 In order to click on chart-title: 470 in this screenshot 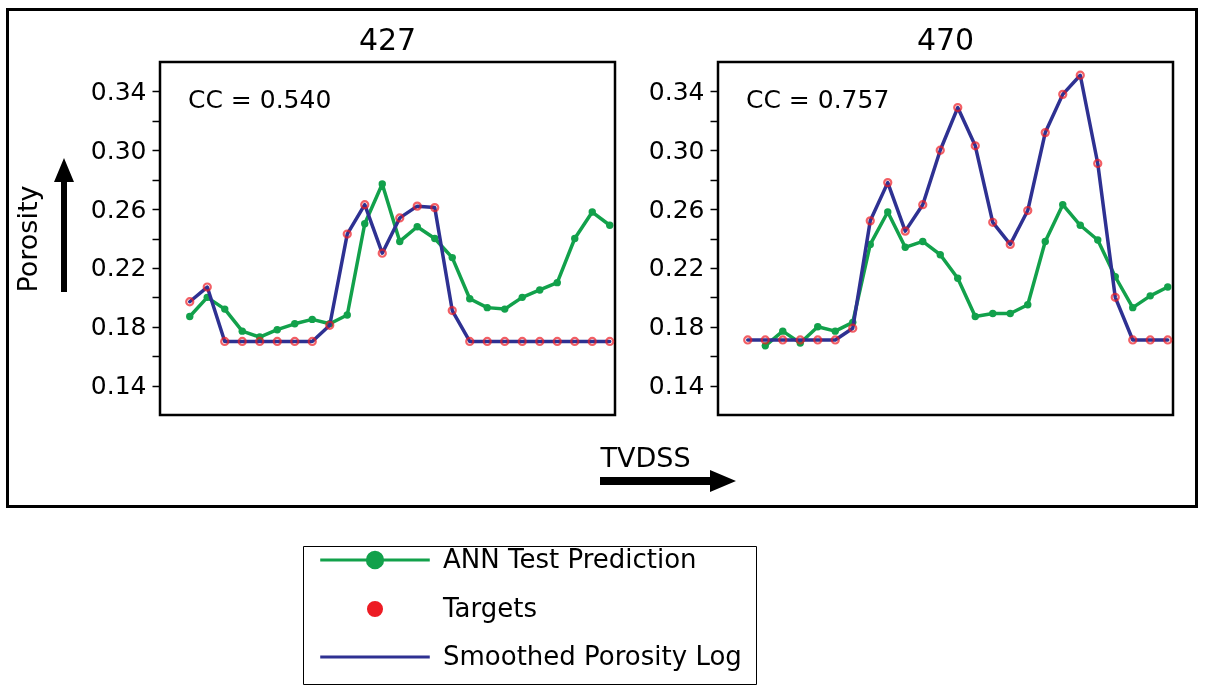, I will do `click(945, 39)`.